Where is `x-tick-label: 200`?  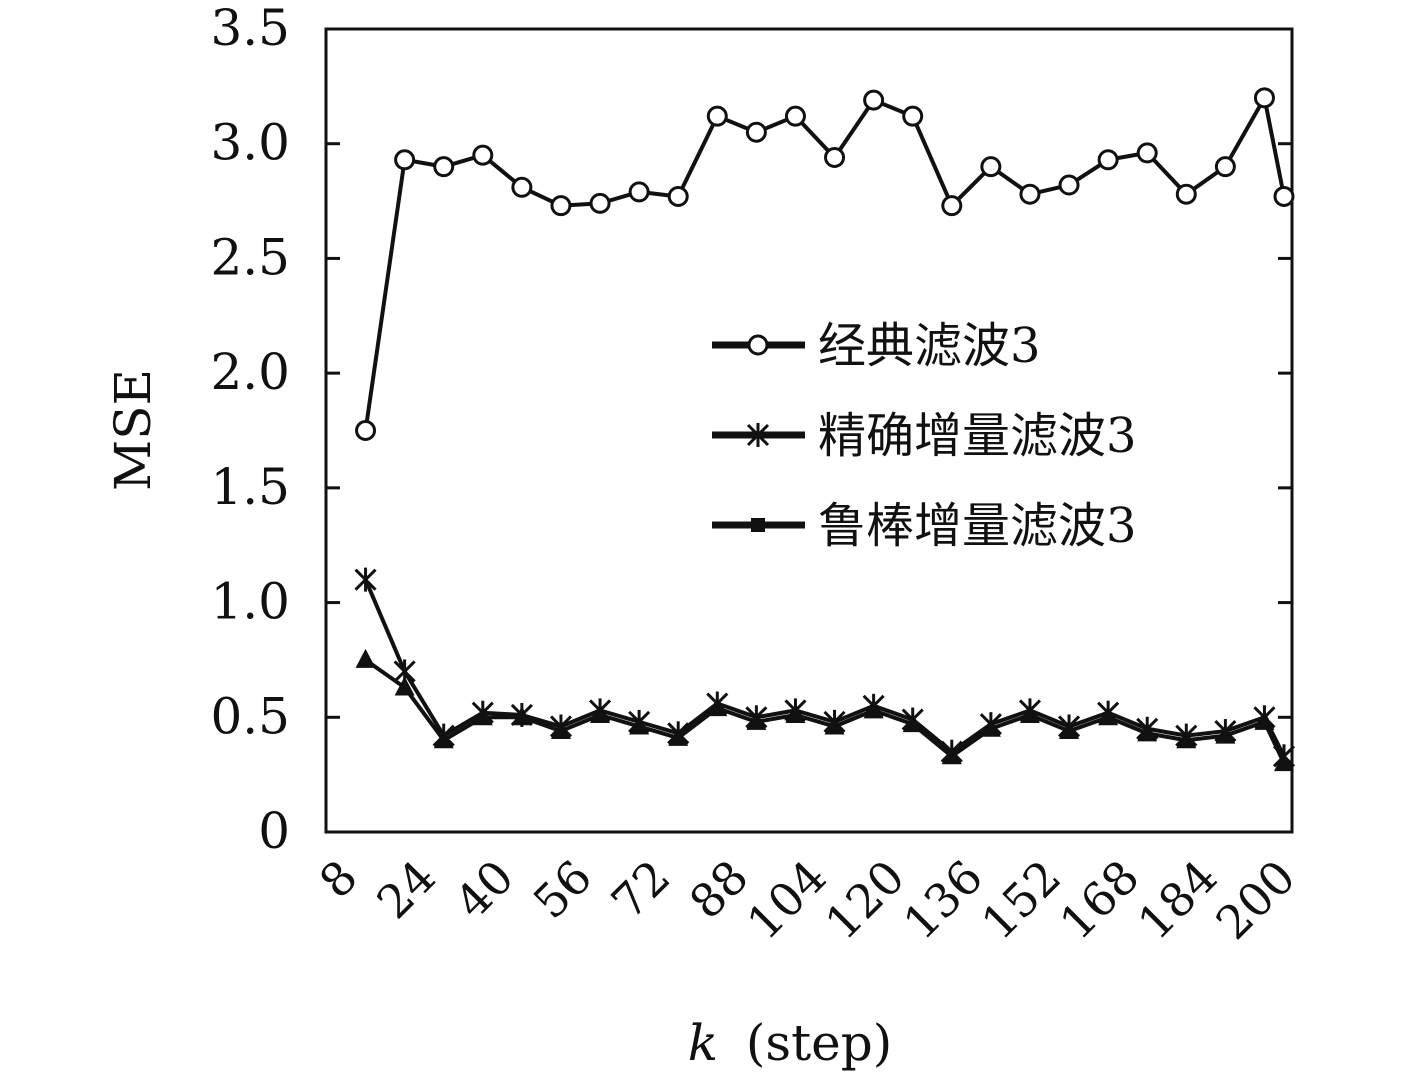 x-tick-label: 200 is located at coordinates (1256, 900).